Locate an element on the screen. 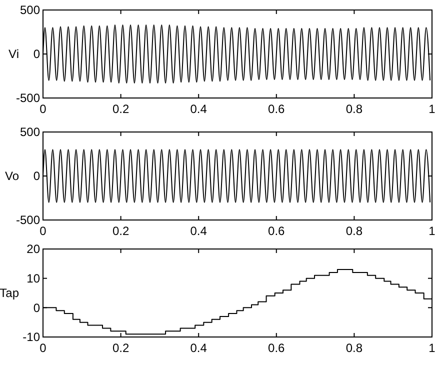 The image size is (443, 369). y-axis-title: Vi is located at coordinates (13, 54).